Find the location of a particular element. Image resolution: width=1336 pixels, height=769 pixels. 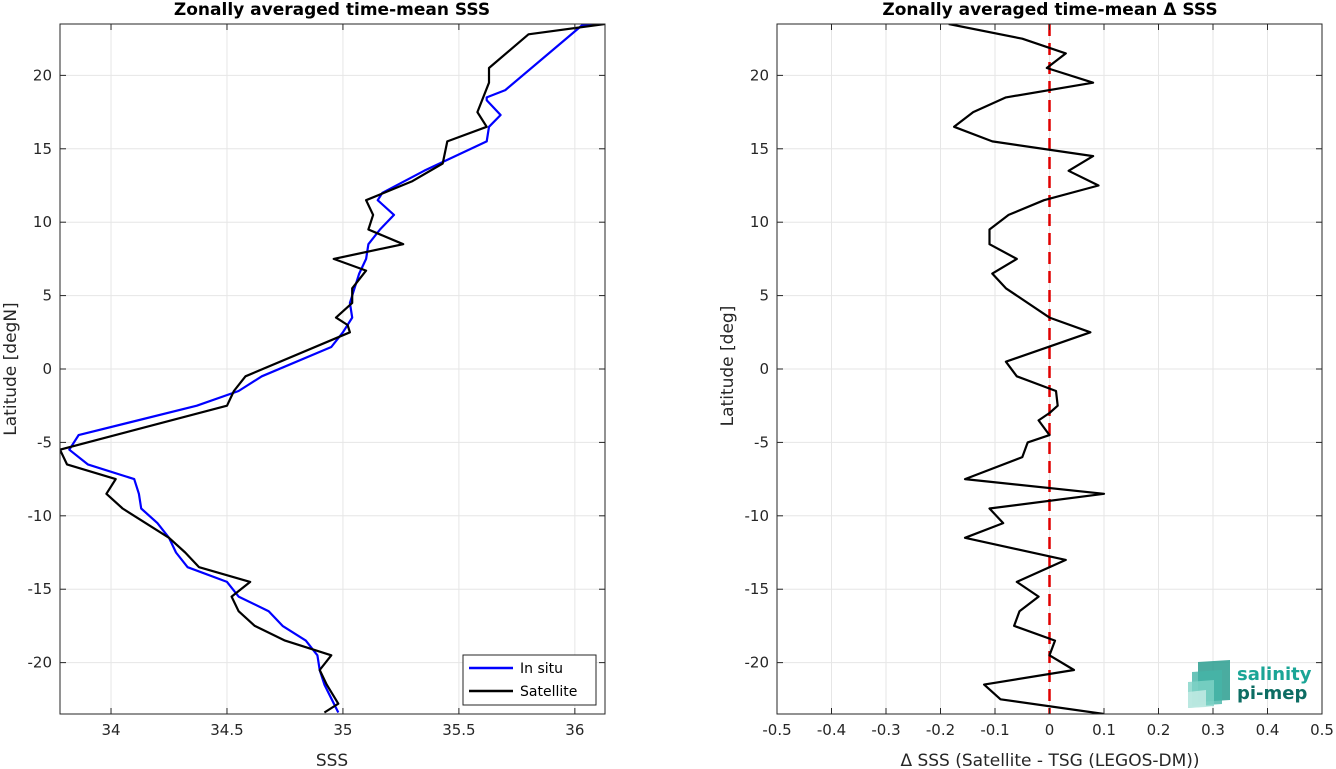

x-axis-label-right: Δ SSS (Satellite - TSG (LEGOS-DM)) is located at coordinates (1049, 760).